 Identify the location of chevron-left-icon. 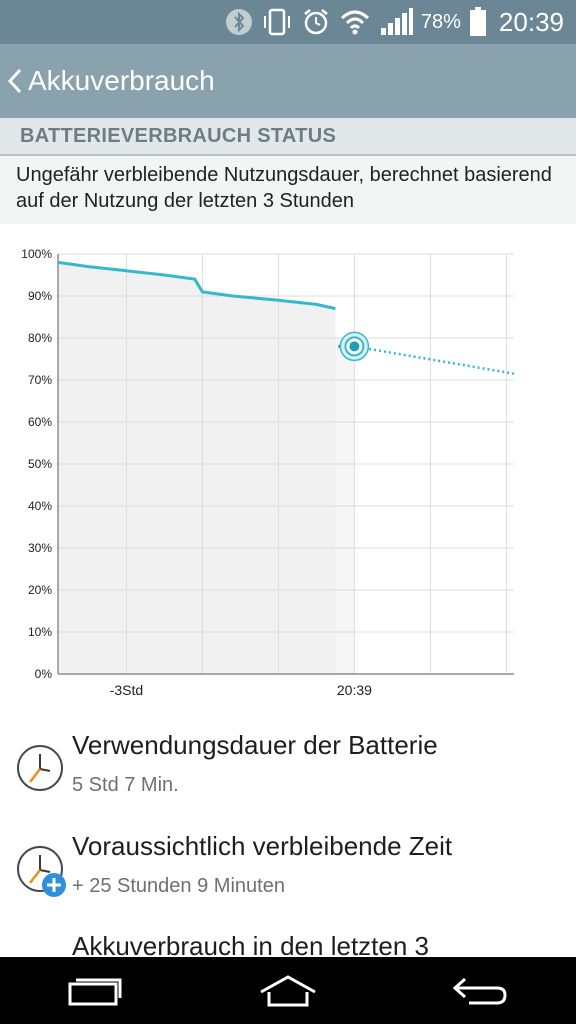
(15, 81).